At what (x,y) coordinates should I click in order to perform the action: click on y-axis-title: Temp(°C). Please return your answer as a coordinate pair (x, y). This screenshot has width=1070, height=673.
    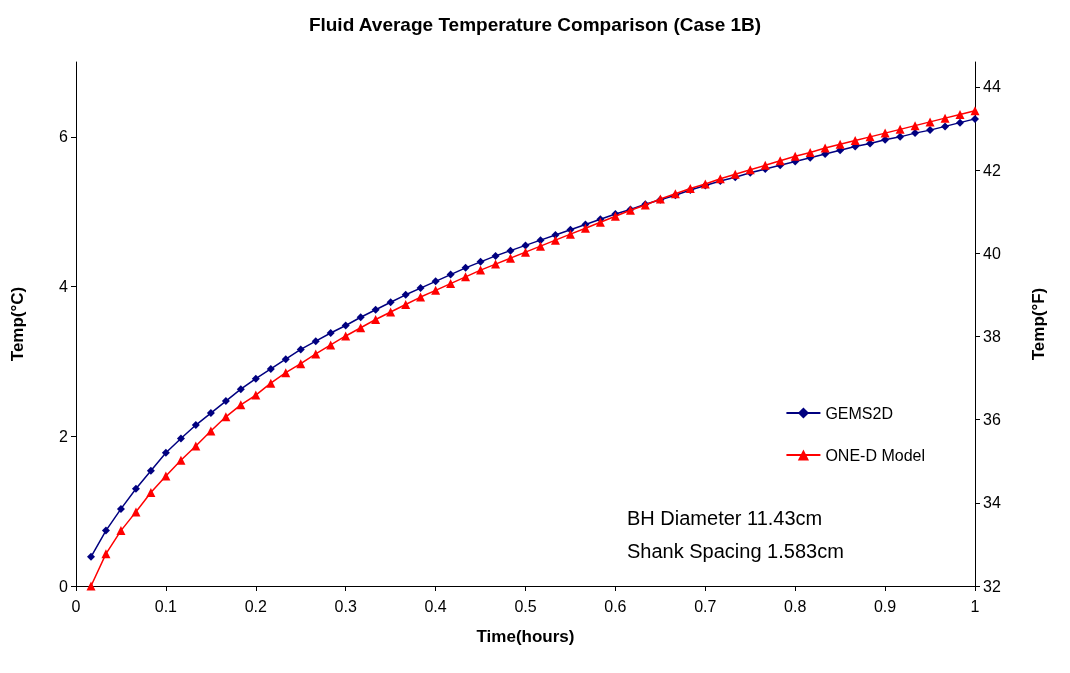
    Looking at the image, I should click on (17, 324).